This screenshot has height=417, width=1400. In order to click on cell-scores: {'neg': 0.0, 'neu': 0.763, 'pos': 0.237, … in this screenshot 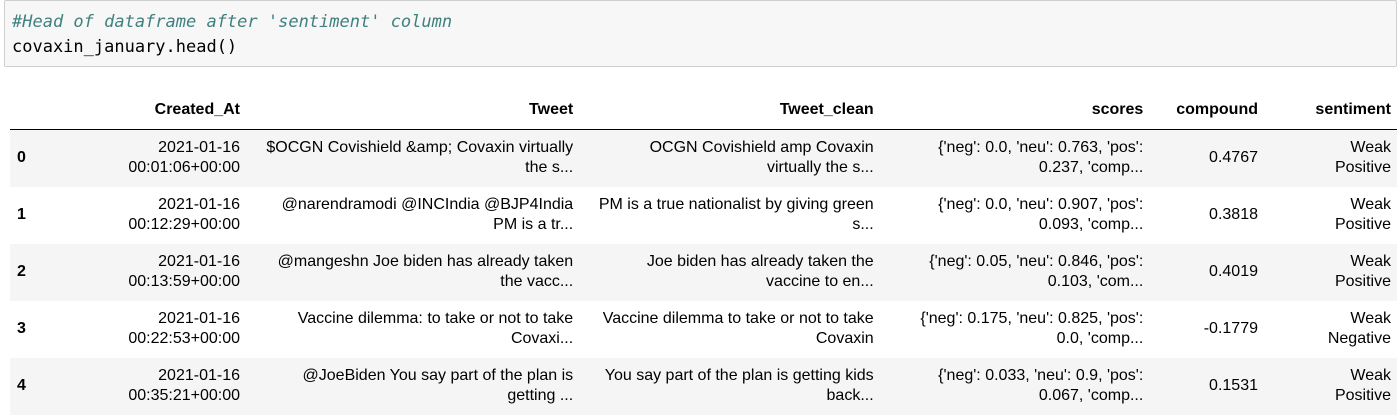, I will do `click(1041, 158)`.